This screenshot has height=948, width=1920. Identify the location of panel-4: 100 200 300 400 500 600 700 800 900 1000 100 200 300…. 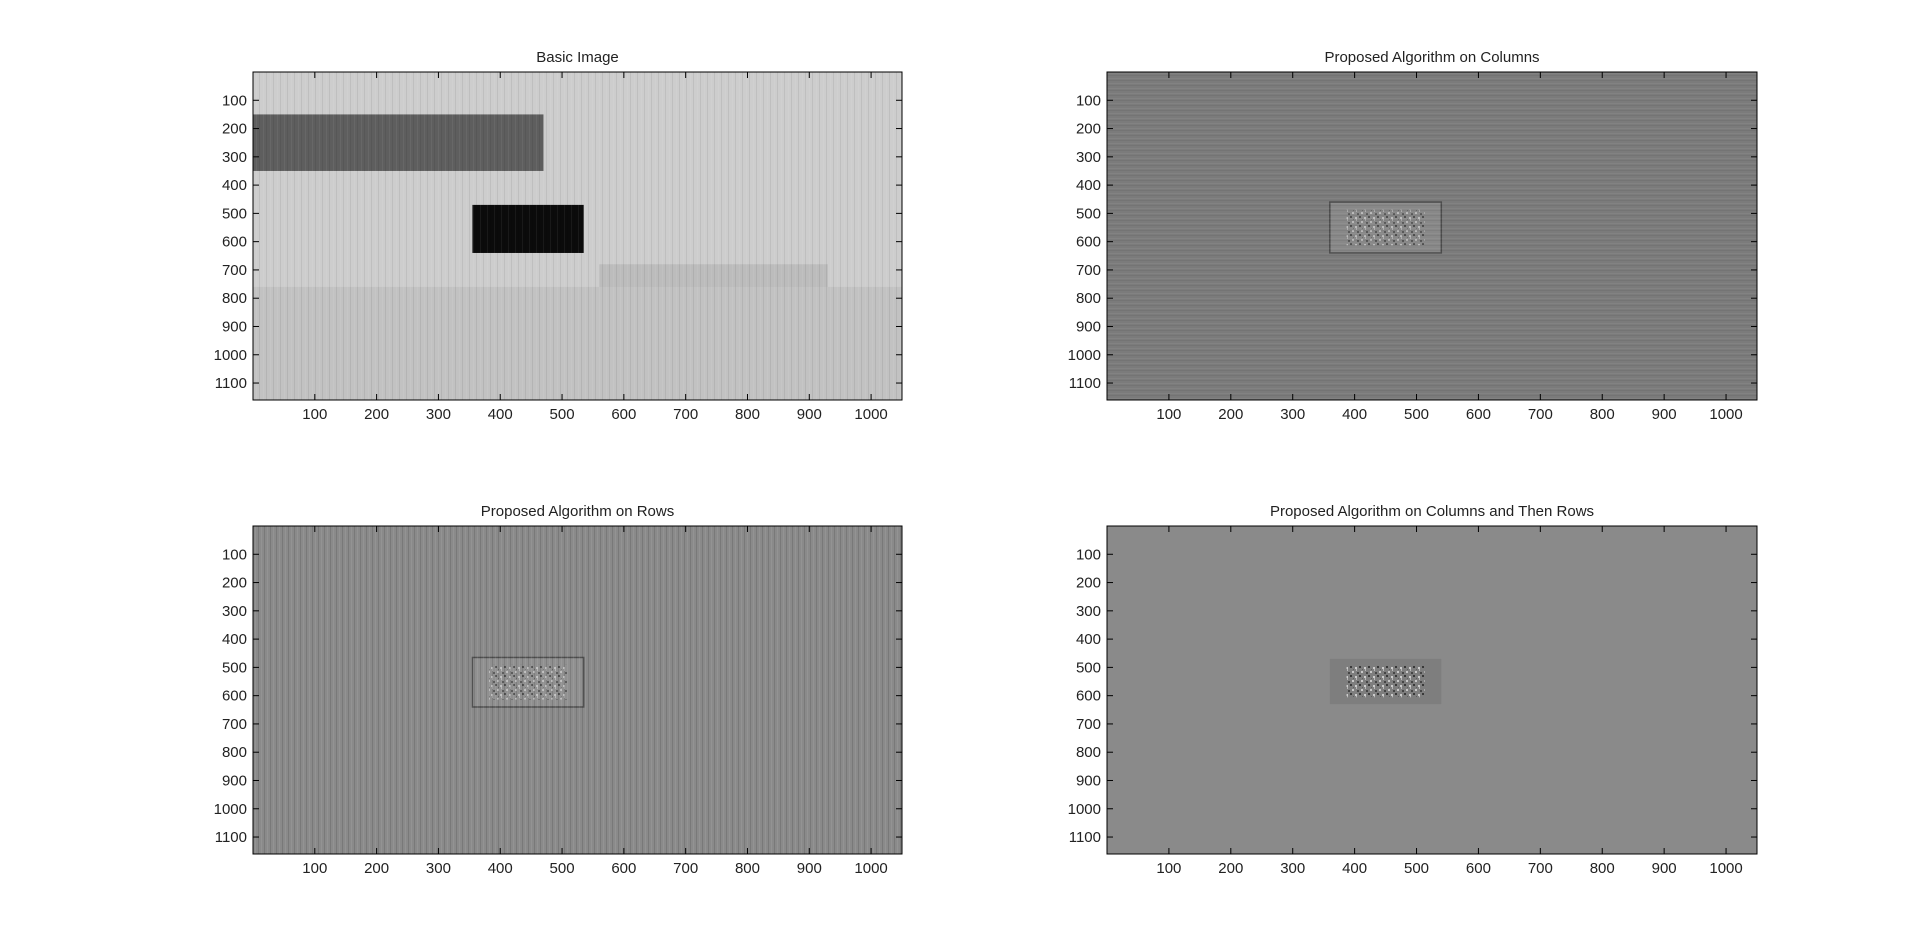
(1413, 690).